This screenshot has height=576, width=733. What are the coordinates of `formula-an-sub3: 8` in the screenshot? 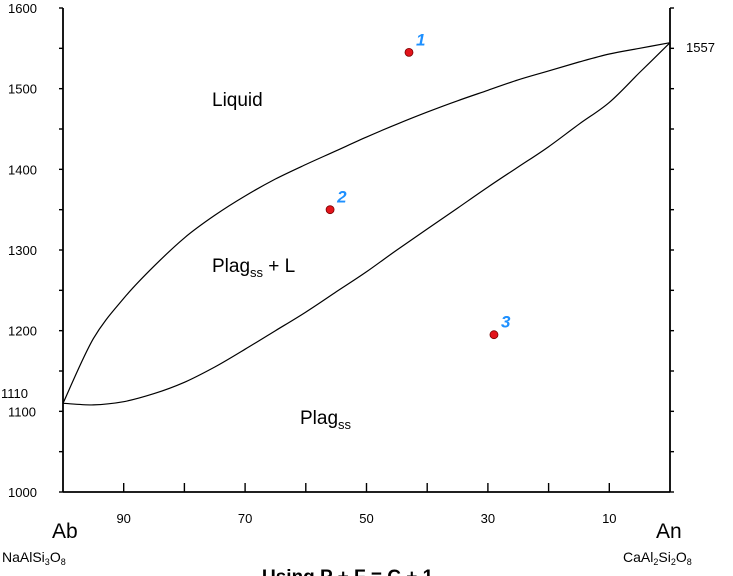 It's located at (689, 562).